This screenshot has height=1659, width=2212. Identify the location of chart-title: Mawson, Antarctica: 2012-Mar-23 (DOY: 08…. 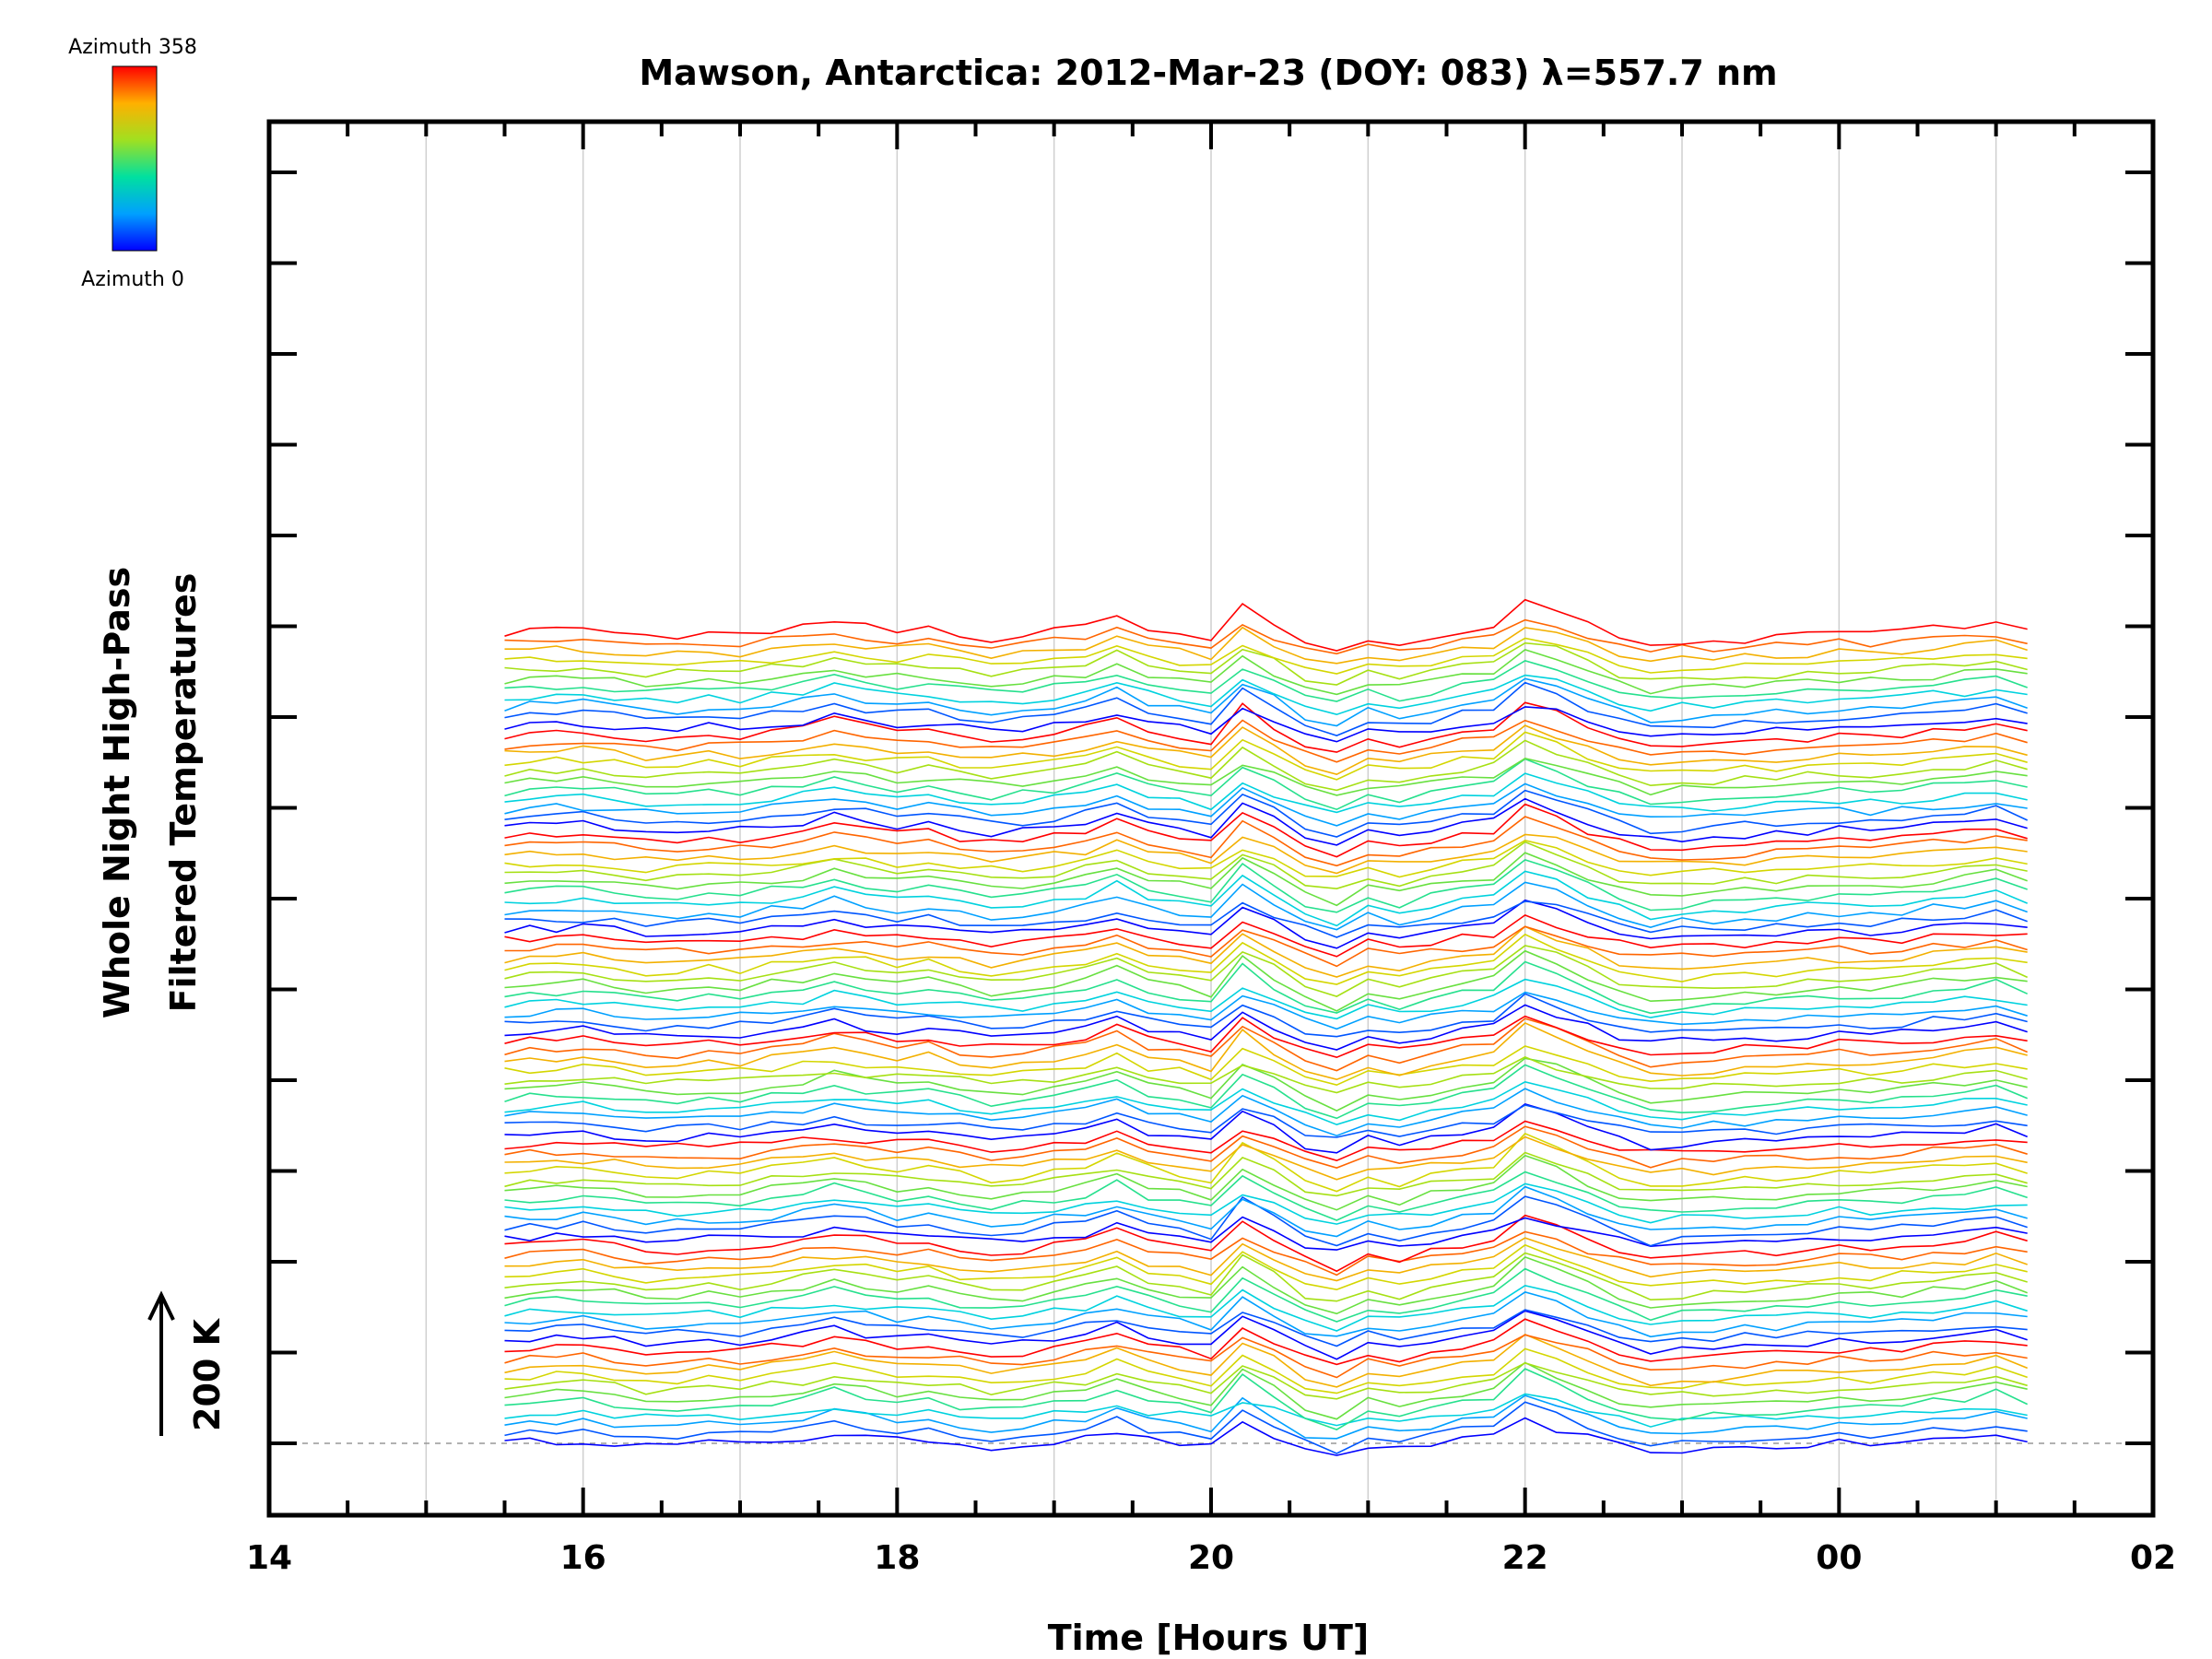
(1208, 73).